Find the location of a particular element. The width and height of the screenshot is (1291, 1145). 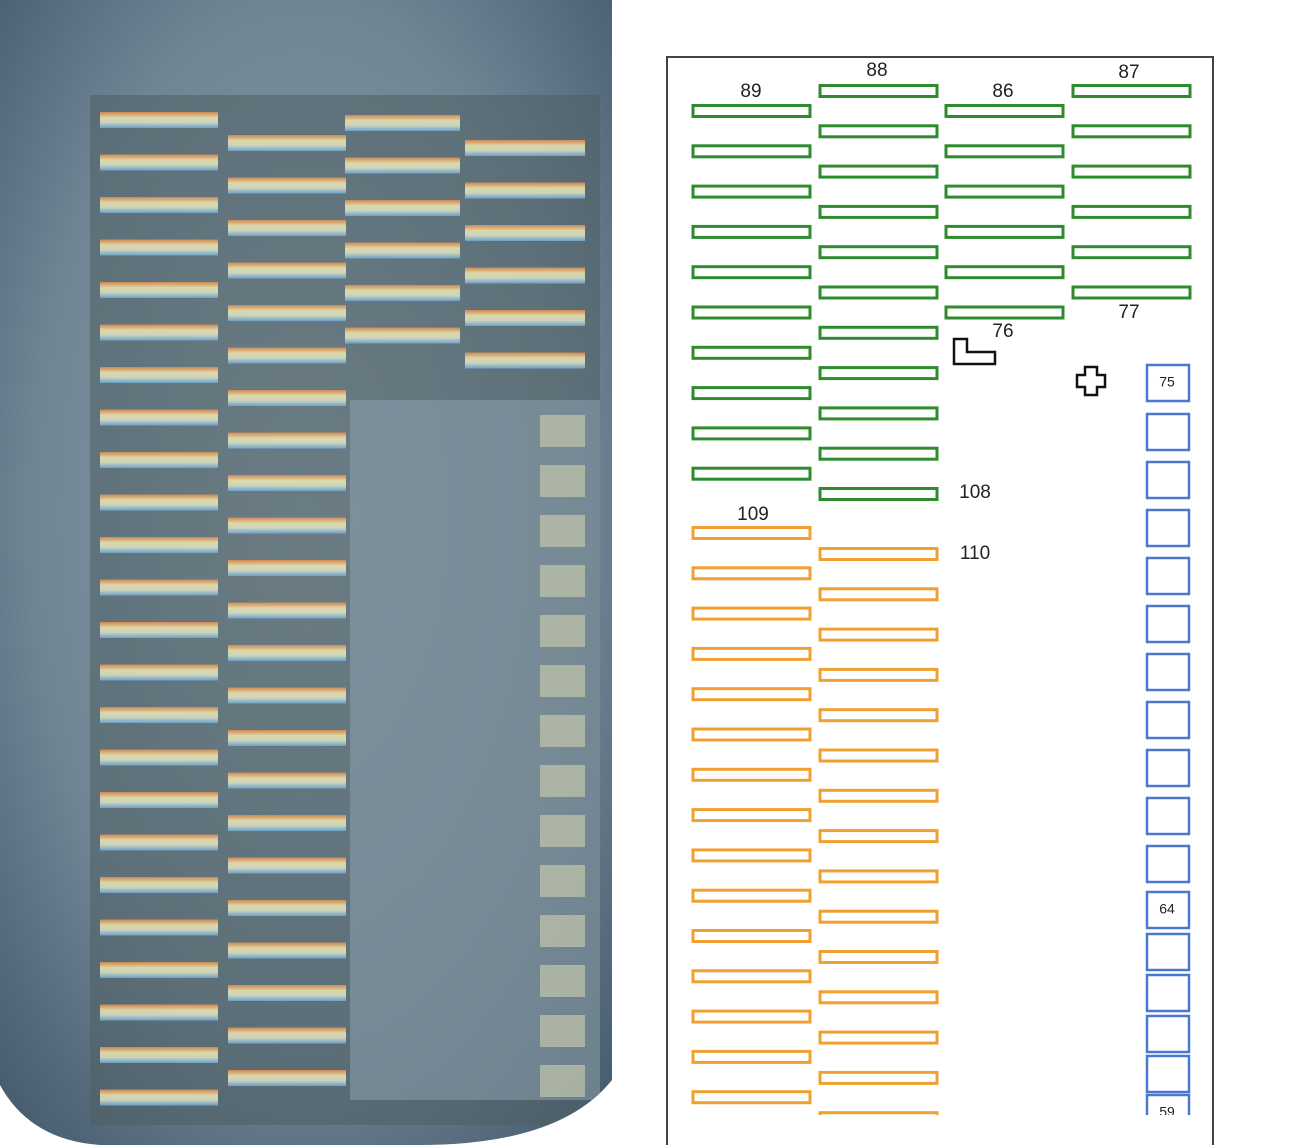

pad-label: 110 is located at coordinates (975, 553).